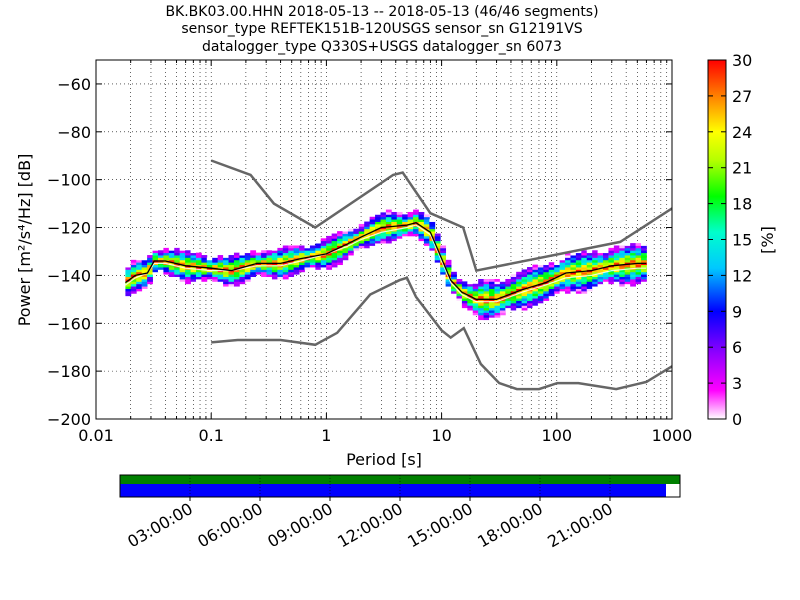 The height and width of the screenshot is (600, 800). I want to click on timeline-tick-label: 12:00:00, so click(370, 525).